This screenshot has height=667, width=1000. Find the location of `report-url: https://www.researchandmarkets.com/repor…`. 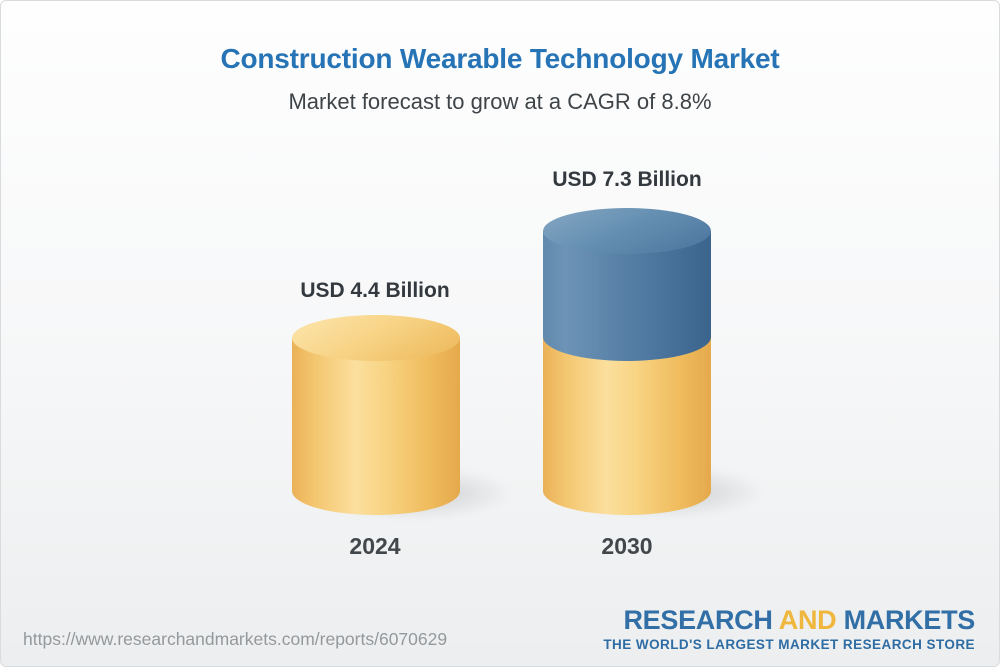

report-url: https://www.researchandmarkets.com/repor… is located at coordinates (235, 639).